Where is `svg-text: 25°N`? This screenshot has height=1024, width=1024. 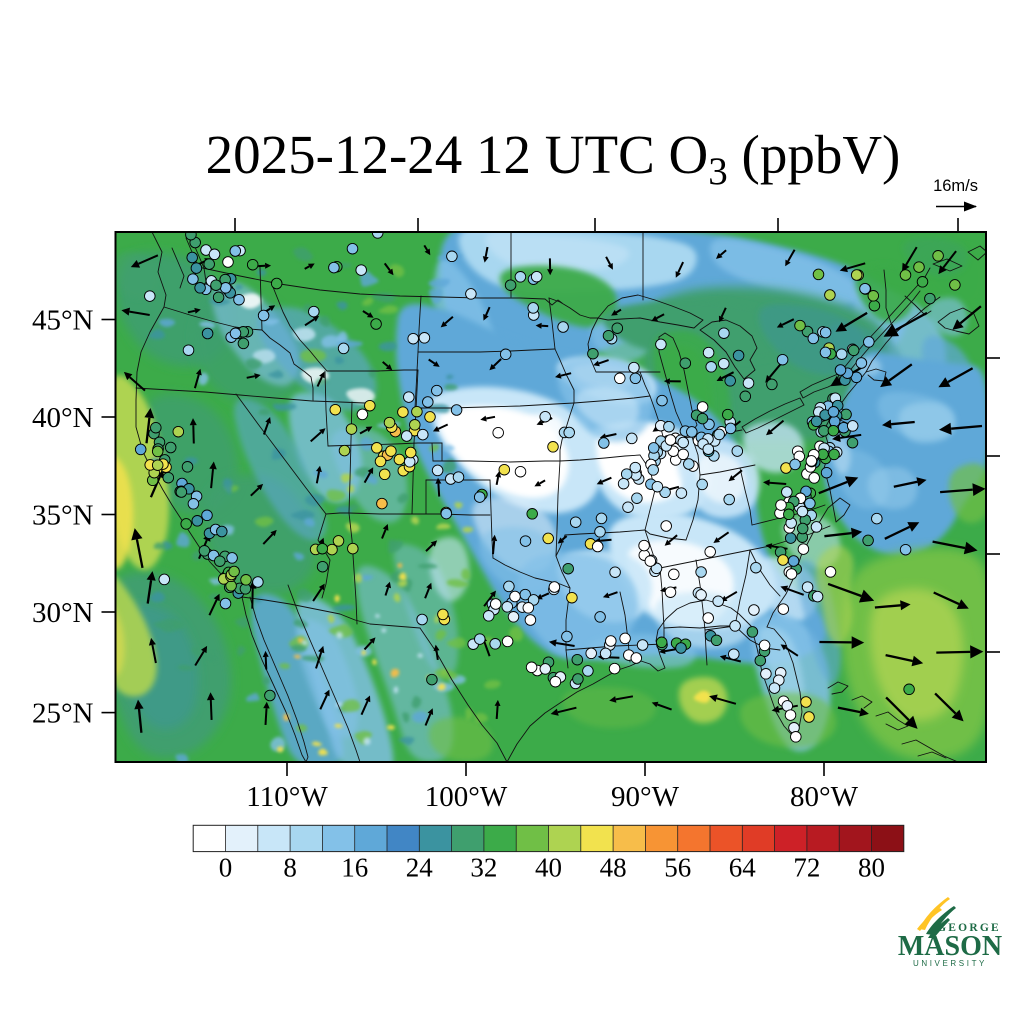
svg-text: 25°N is located at coordinates (63, 714).